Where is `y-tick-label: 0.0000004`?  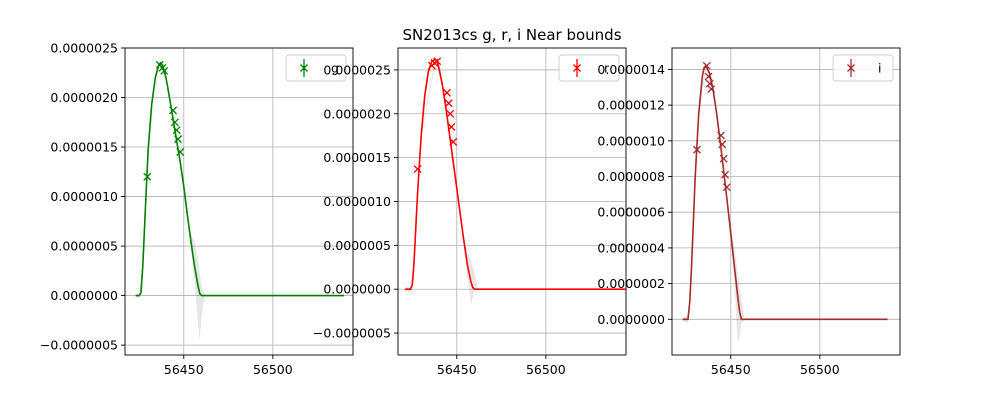 y-tick-label: 0.0000004 is located at coordinates (631, 247).